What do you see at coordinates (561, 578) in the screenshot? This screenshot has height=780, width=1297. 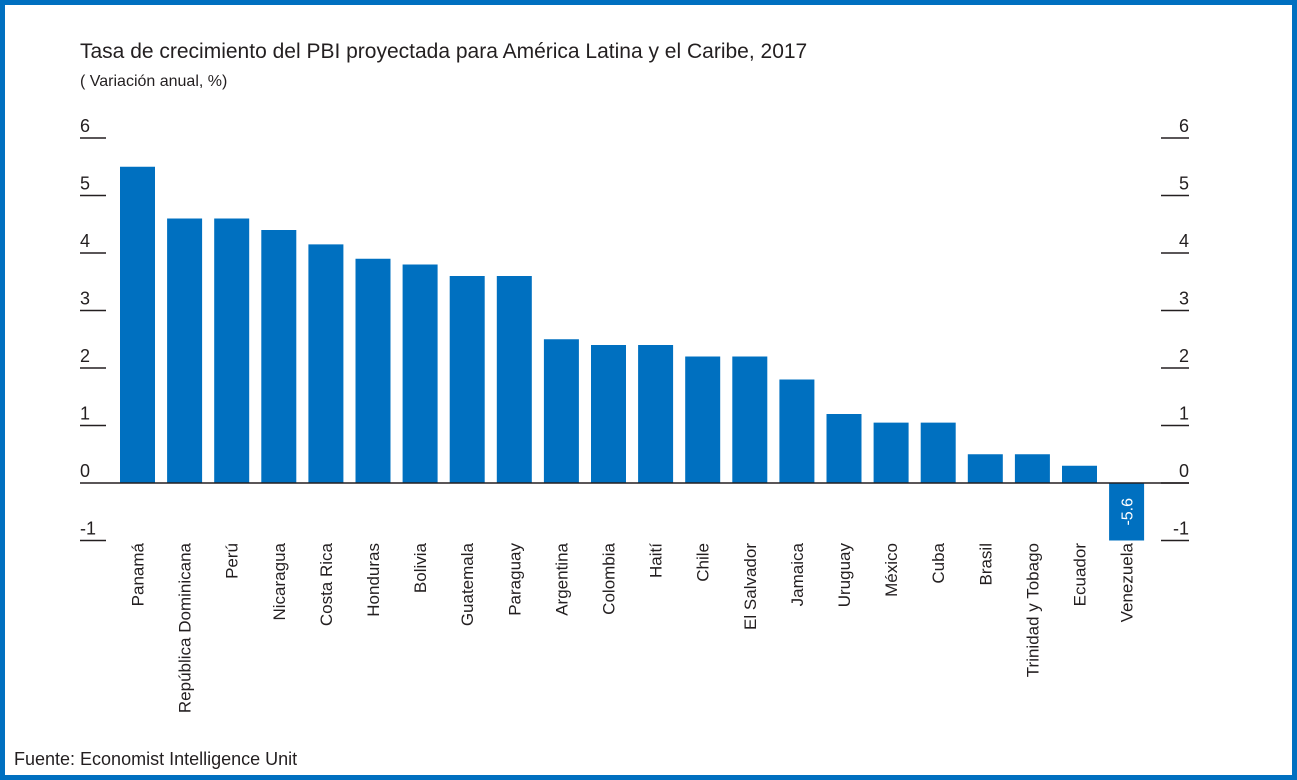 I see `x-tick-label: Argentina` at bounding box center [561, 578].